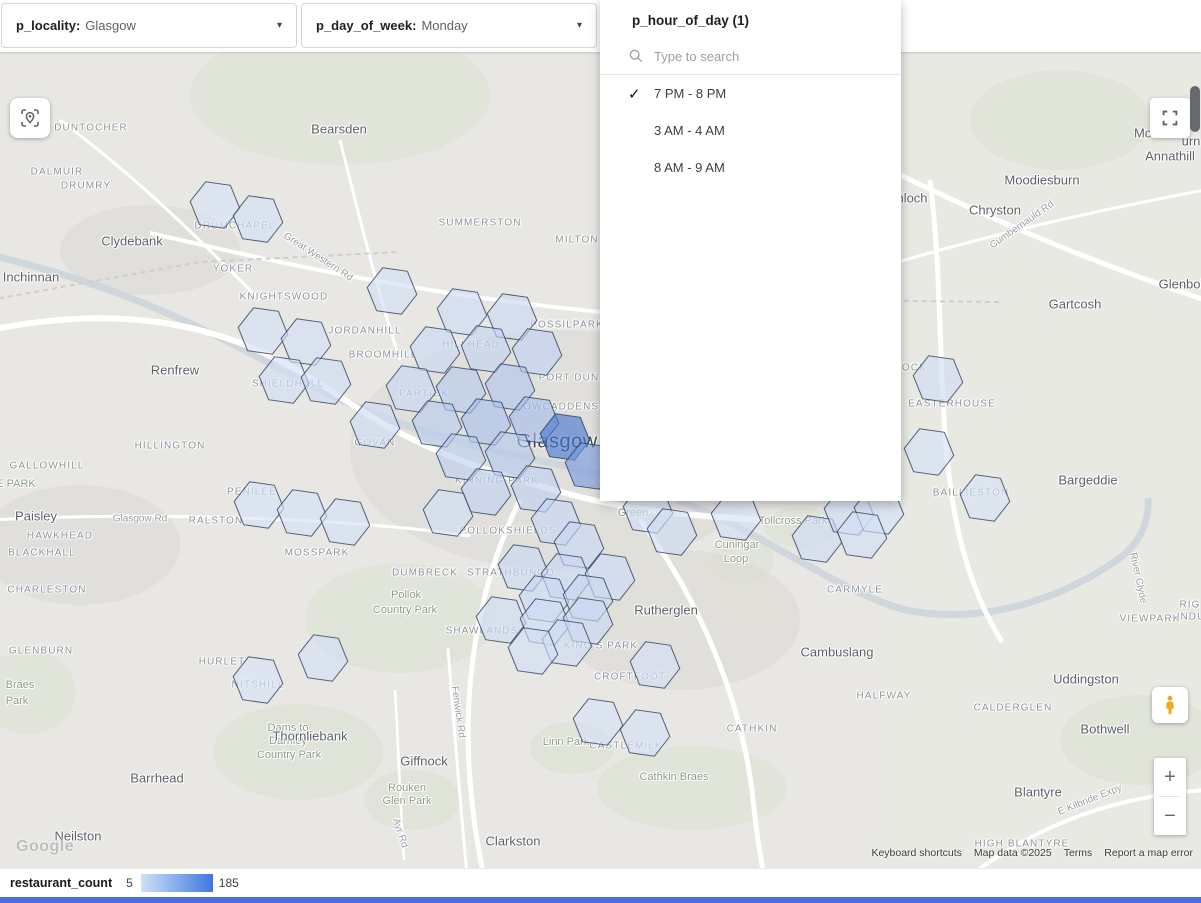  Describe the element at coordinates (1012, 853) in the screenshot. I see `map-data-text: Map data ©2025` at that location.